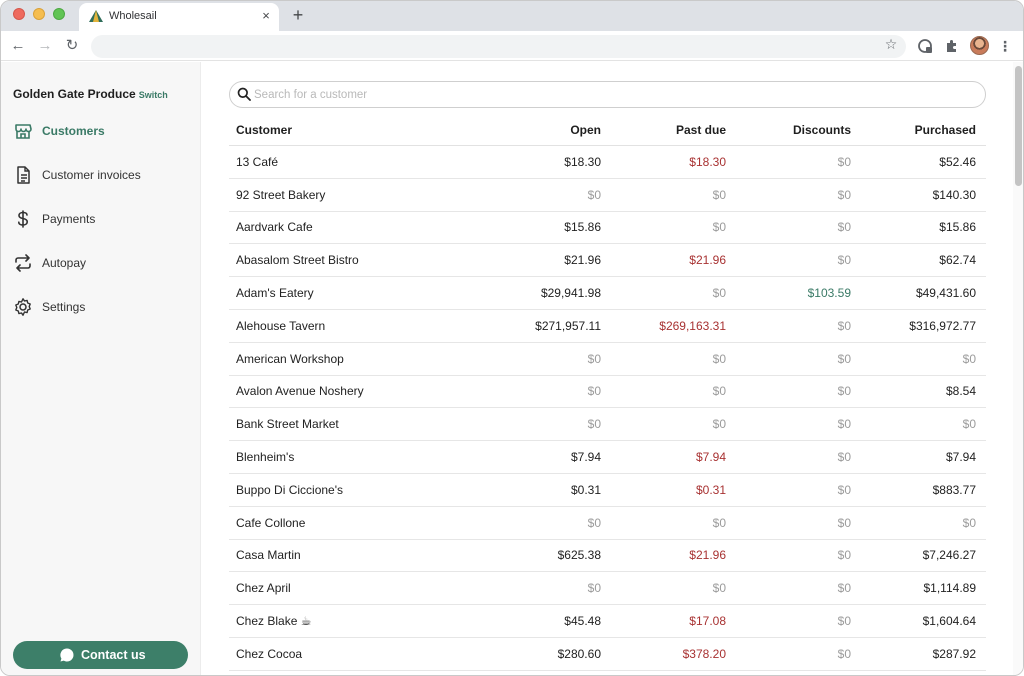 The width and height of the screenshot is (1024, 676). Describe the element at coordinates (179, 17) in the screenshot. I see `browser-tab: Wholesail ×` at that location.